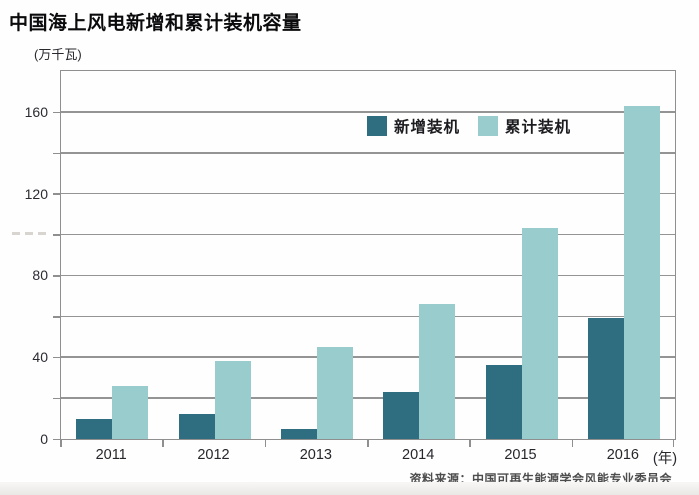 This screenshot has height=495, width=699. Describe the element at coordinates (488, 126) in the screenshot. I see `legend-swatch-cumulative-icon` at that location.